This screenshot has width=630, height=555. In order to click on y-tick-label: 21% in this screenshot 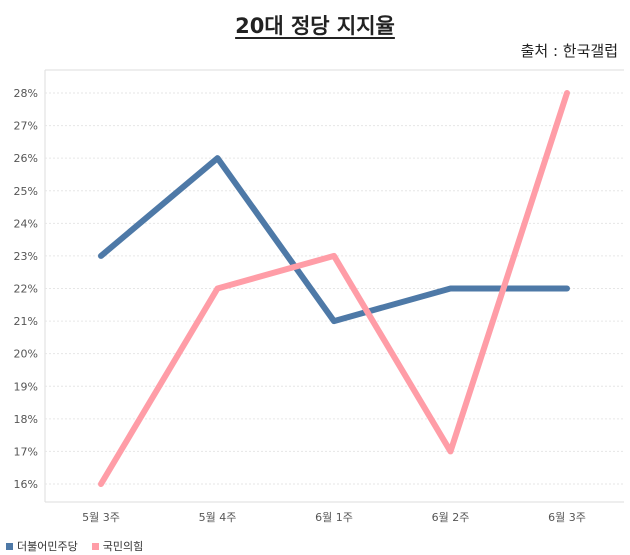, I will do `click(26, 321)`.